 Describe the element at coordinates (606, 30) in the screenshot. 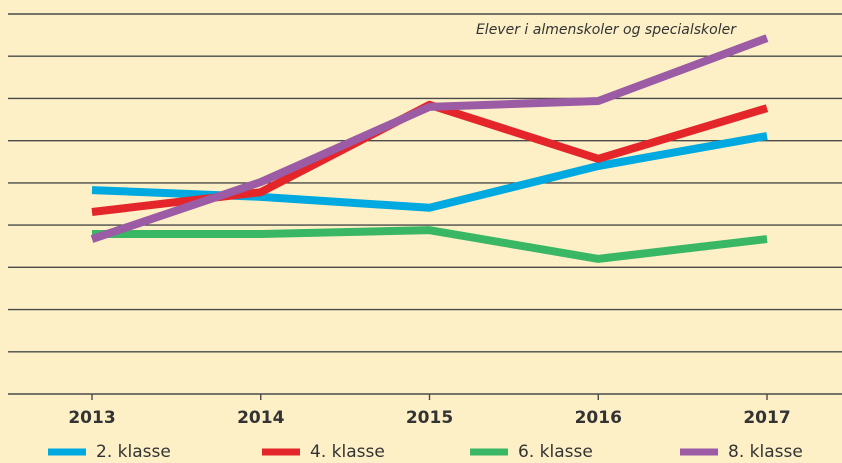

I see `annotation: Elever i almenskoler og specialskoler` at that location.